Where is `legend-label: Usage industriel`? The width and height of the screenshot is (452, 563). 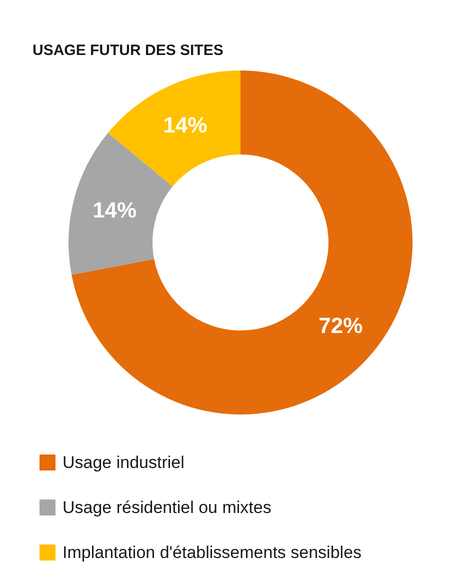 legend-label: Usage industriel is located at coordinates (123, 462).